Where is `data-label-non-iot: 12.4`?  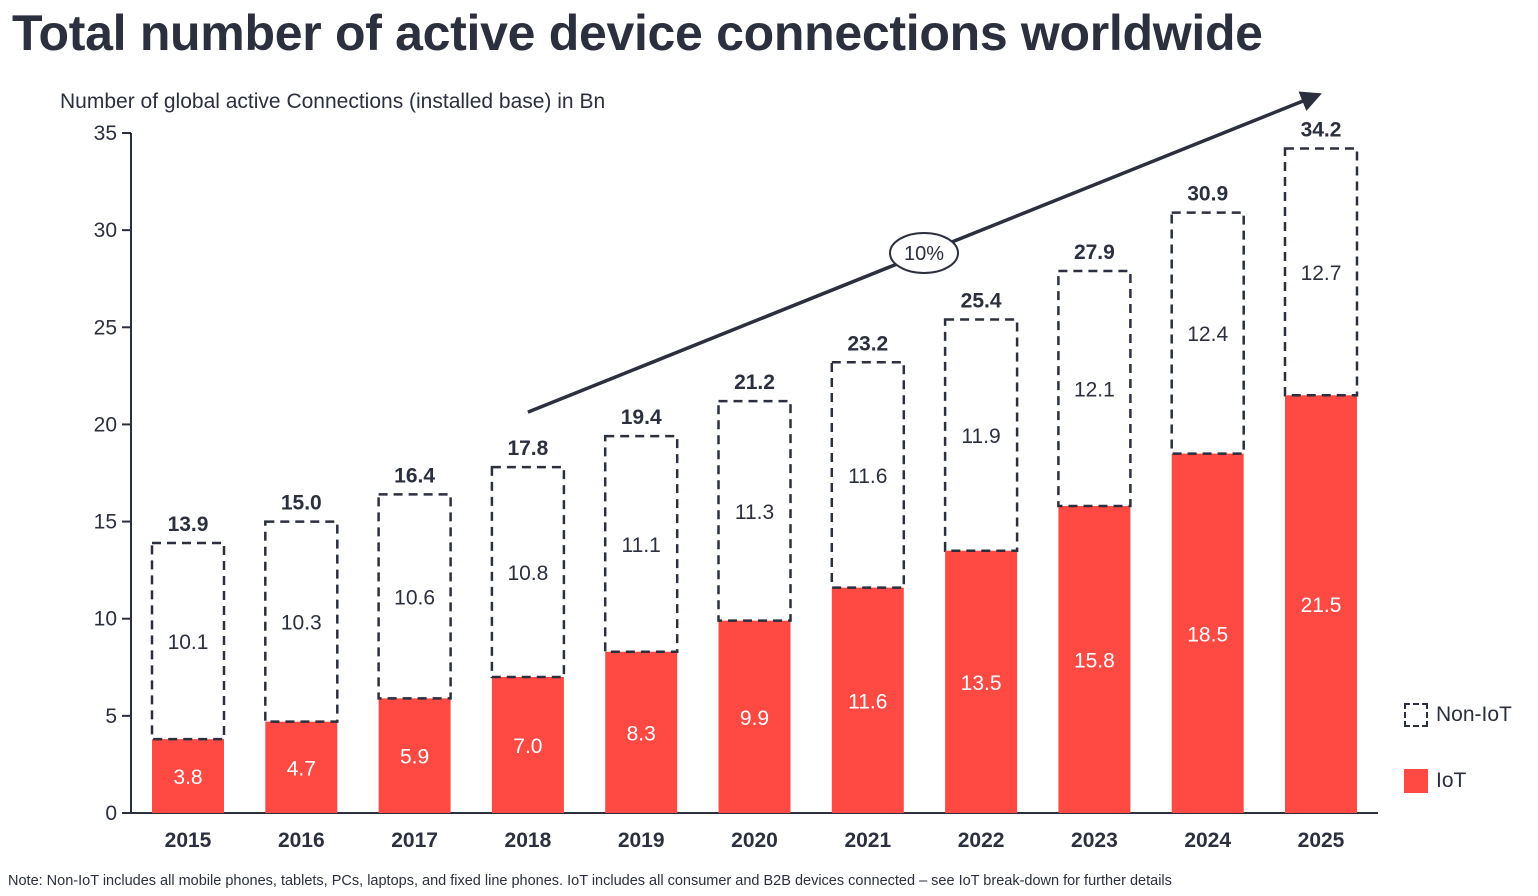
data-label-non-iot: 12.4 is located at coordinates (1207, 334).